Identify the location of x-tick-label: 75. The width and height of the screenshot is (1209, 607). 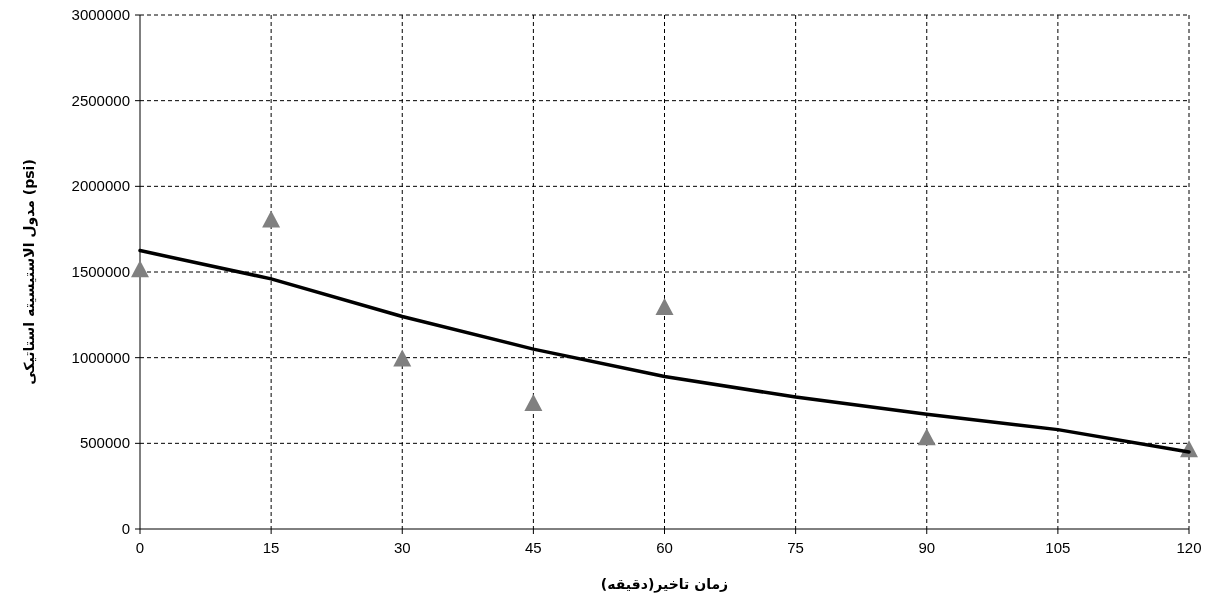
(795, 547).